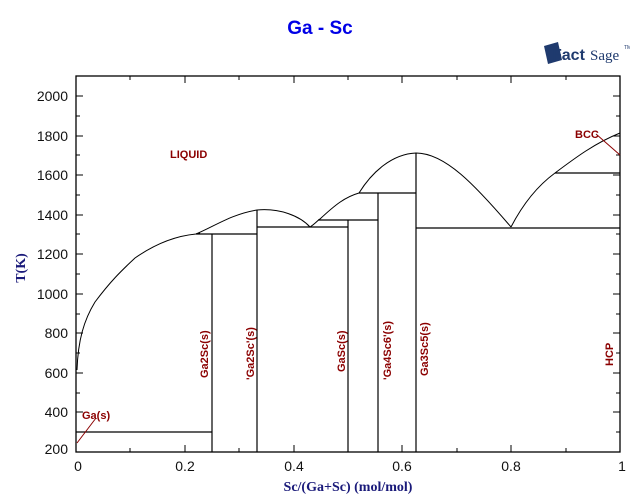 The image size is (640, 504). Describe the element at coordinates (342, 351) in the screenshot. I see `phase-label-gasc: GaSc(s)` at that location.